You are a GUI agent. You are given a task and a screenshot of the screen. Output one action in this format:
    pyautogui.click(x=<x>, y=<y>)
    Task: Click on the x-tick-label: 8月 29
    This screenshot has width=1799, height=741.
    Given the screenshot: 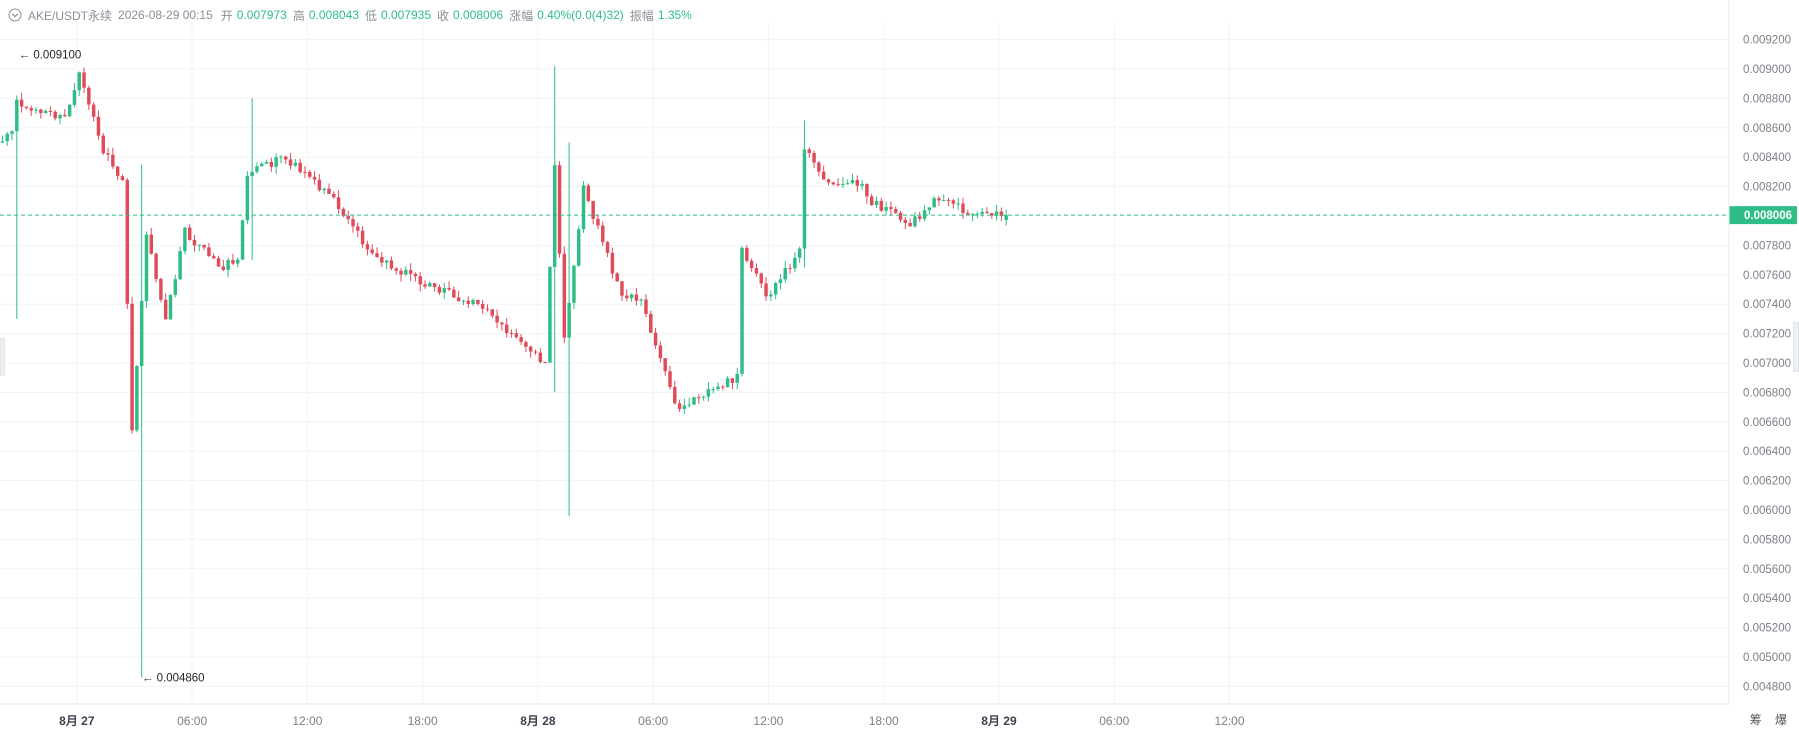 What is the action you would take?
    pyautogui.click(x=999, y=721)
    